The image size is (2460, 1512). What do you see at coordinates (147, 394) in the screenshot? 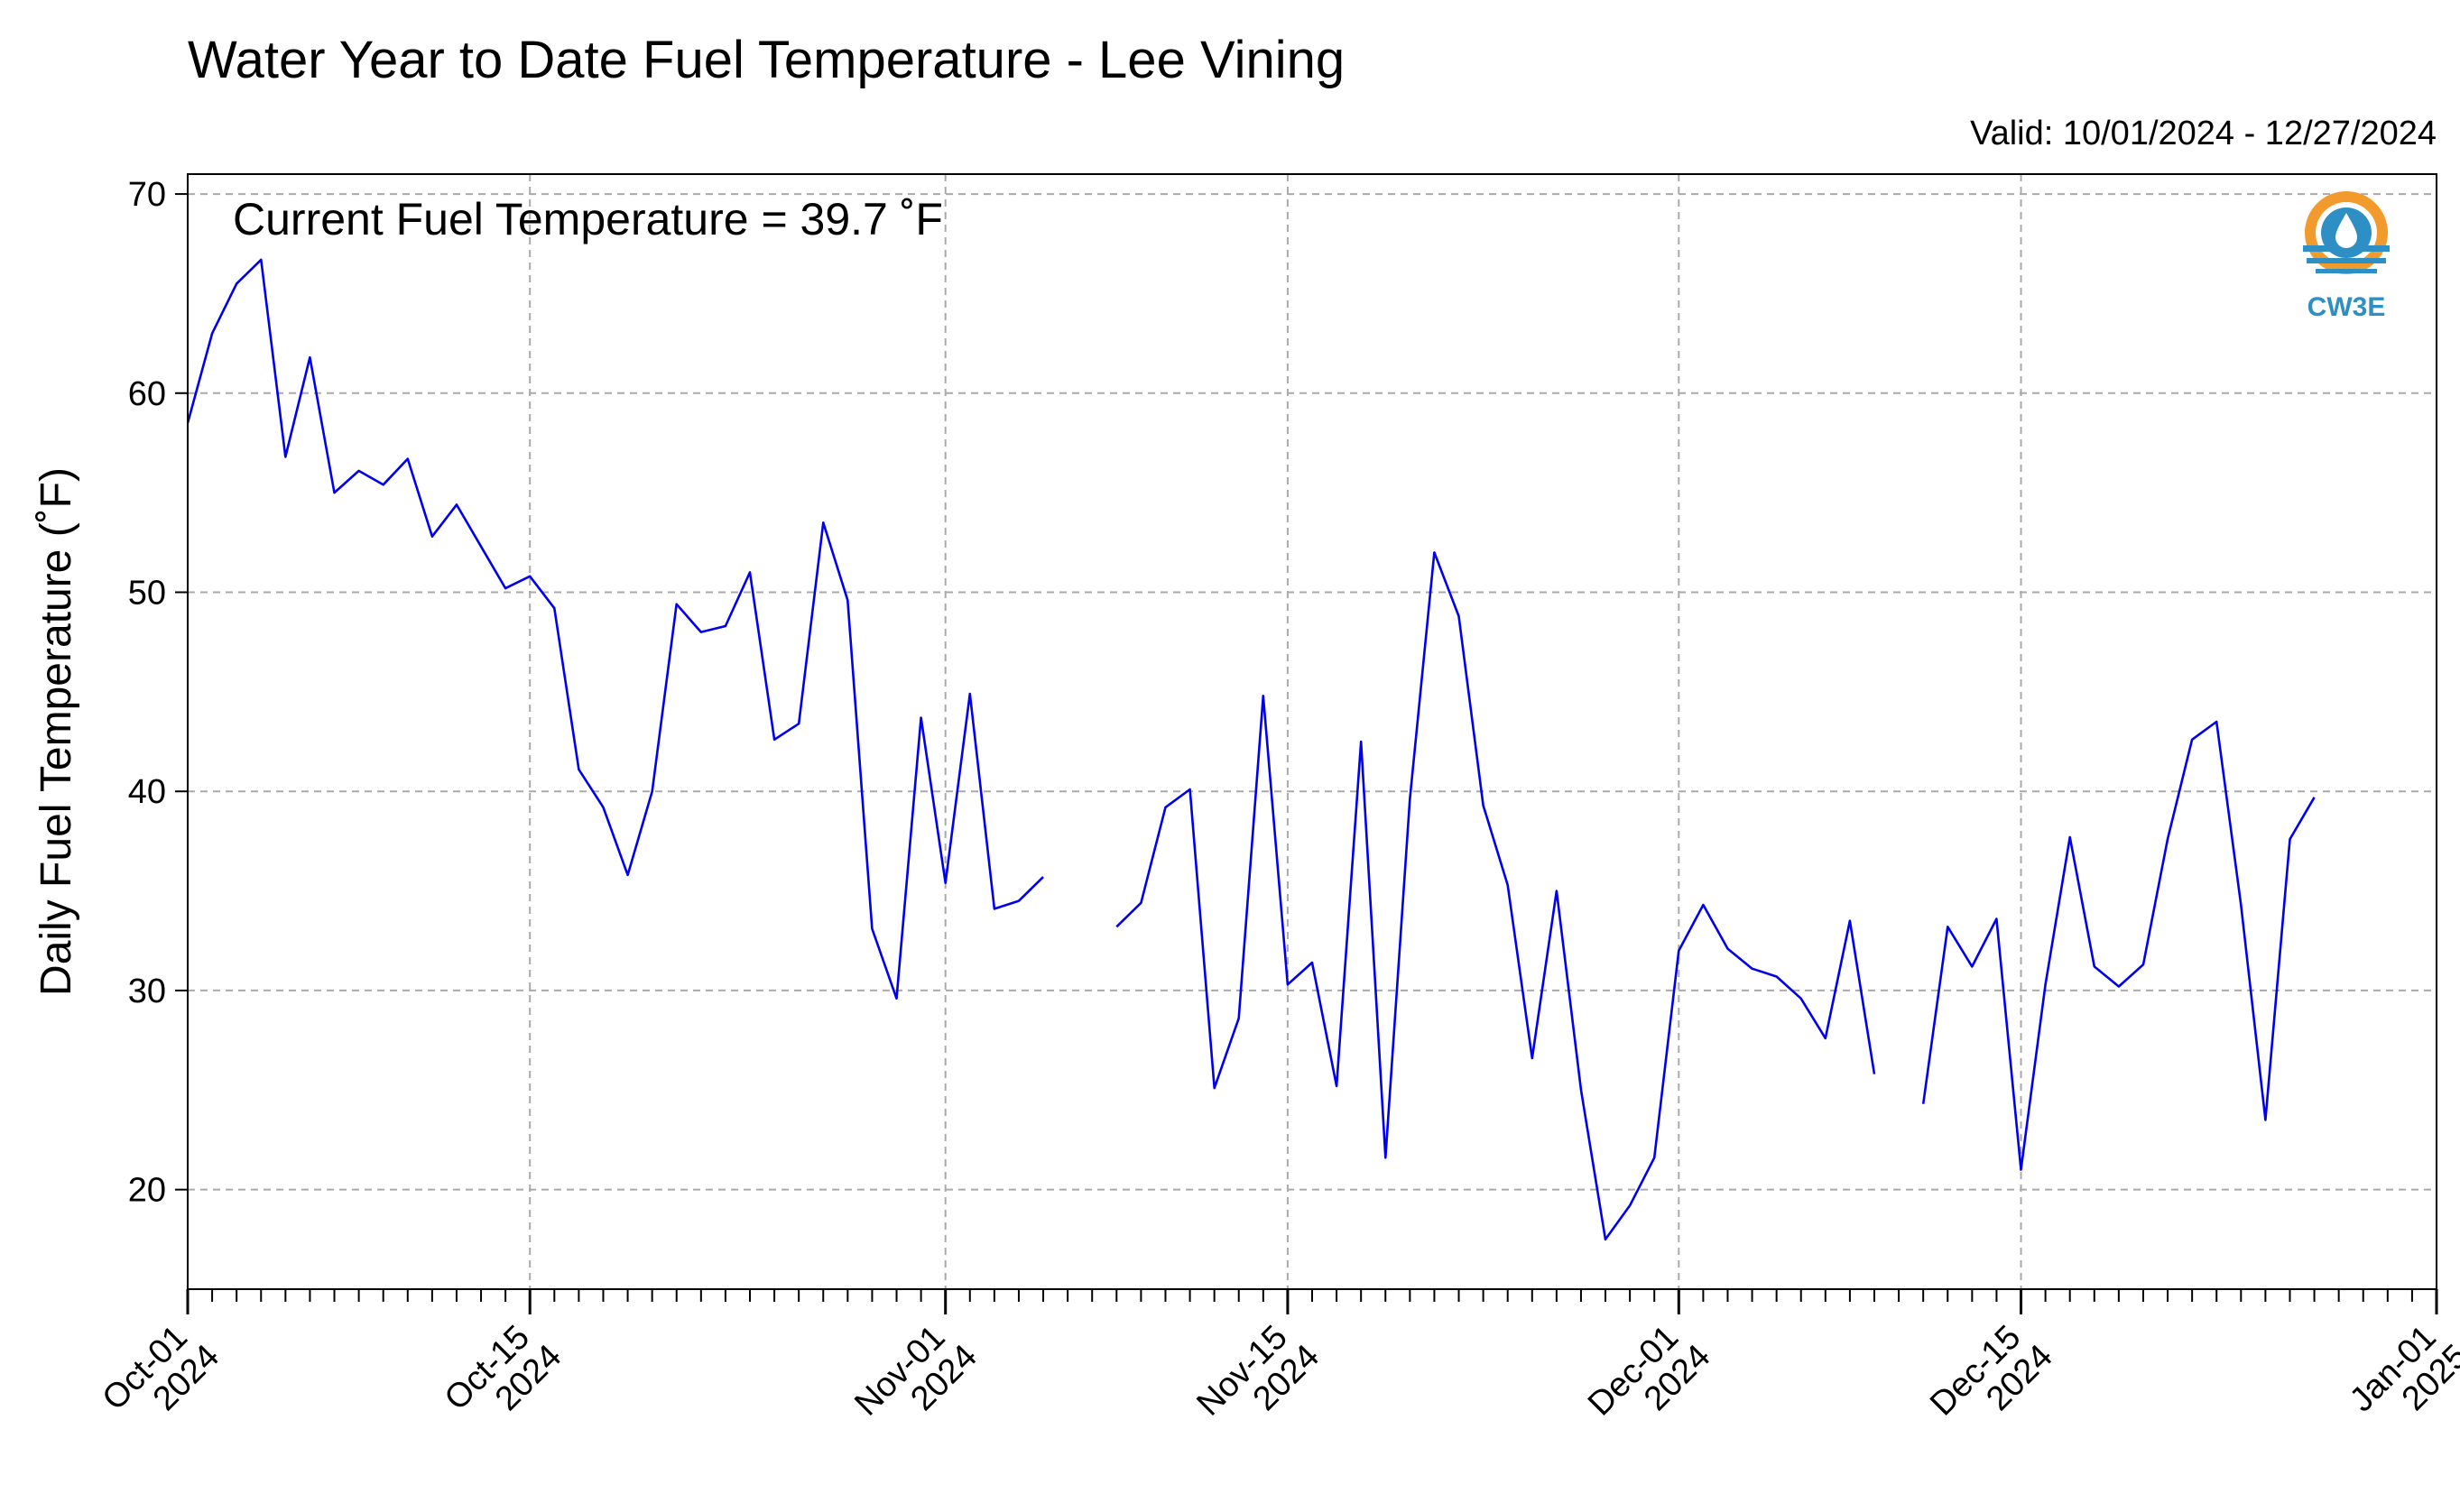
I see `y-tick-label: 60` at bounding box center [147, 394].